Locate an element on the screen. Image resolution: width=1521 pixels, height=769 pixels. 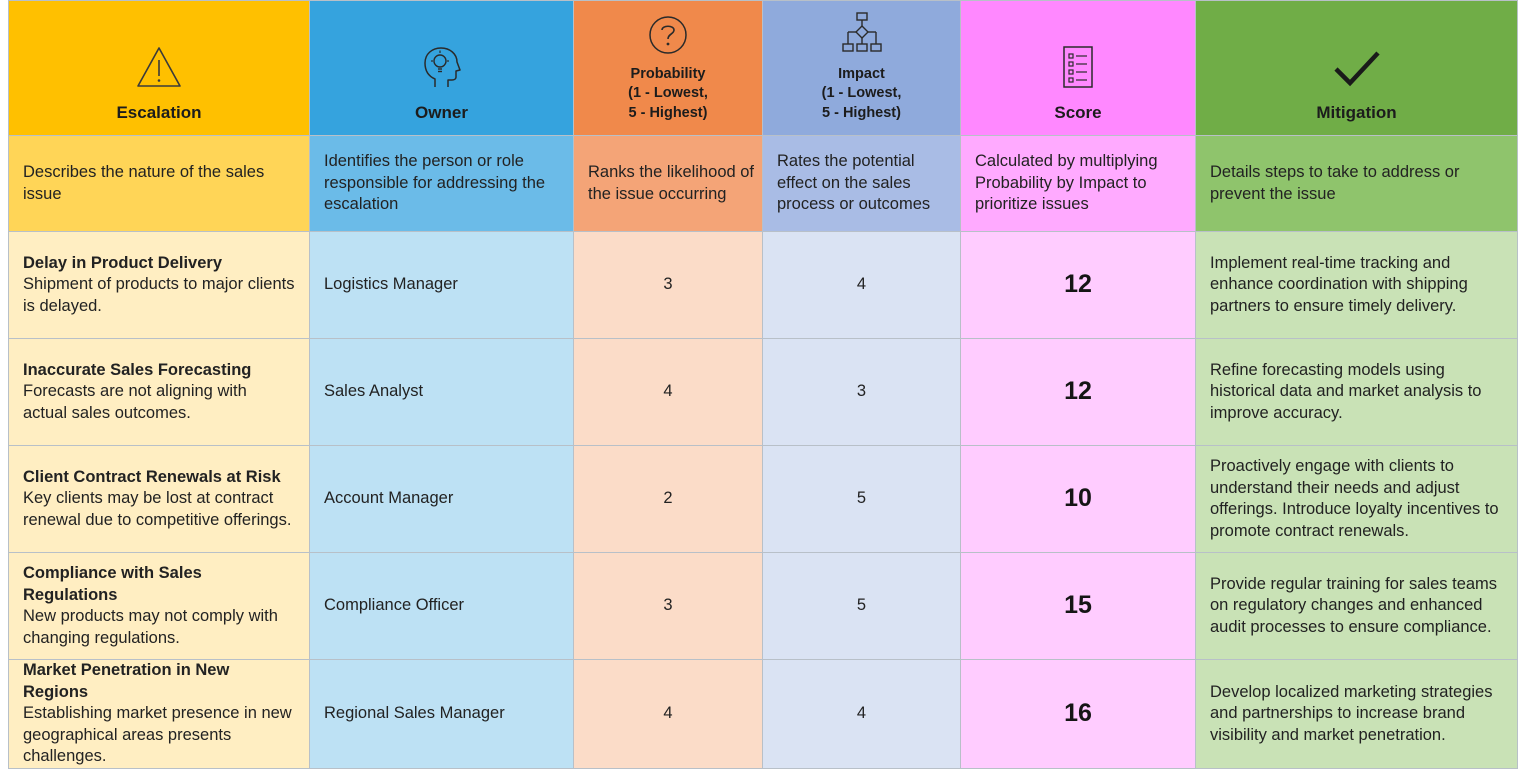
score-cell: 10 is located at coordinates (1078, 499).